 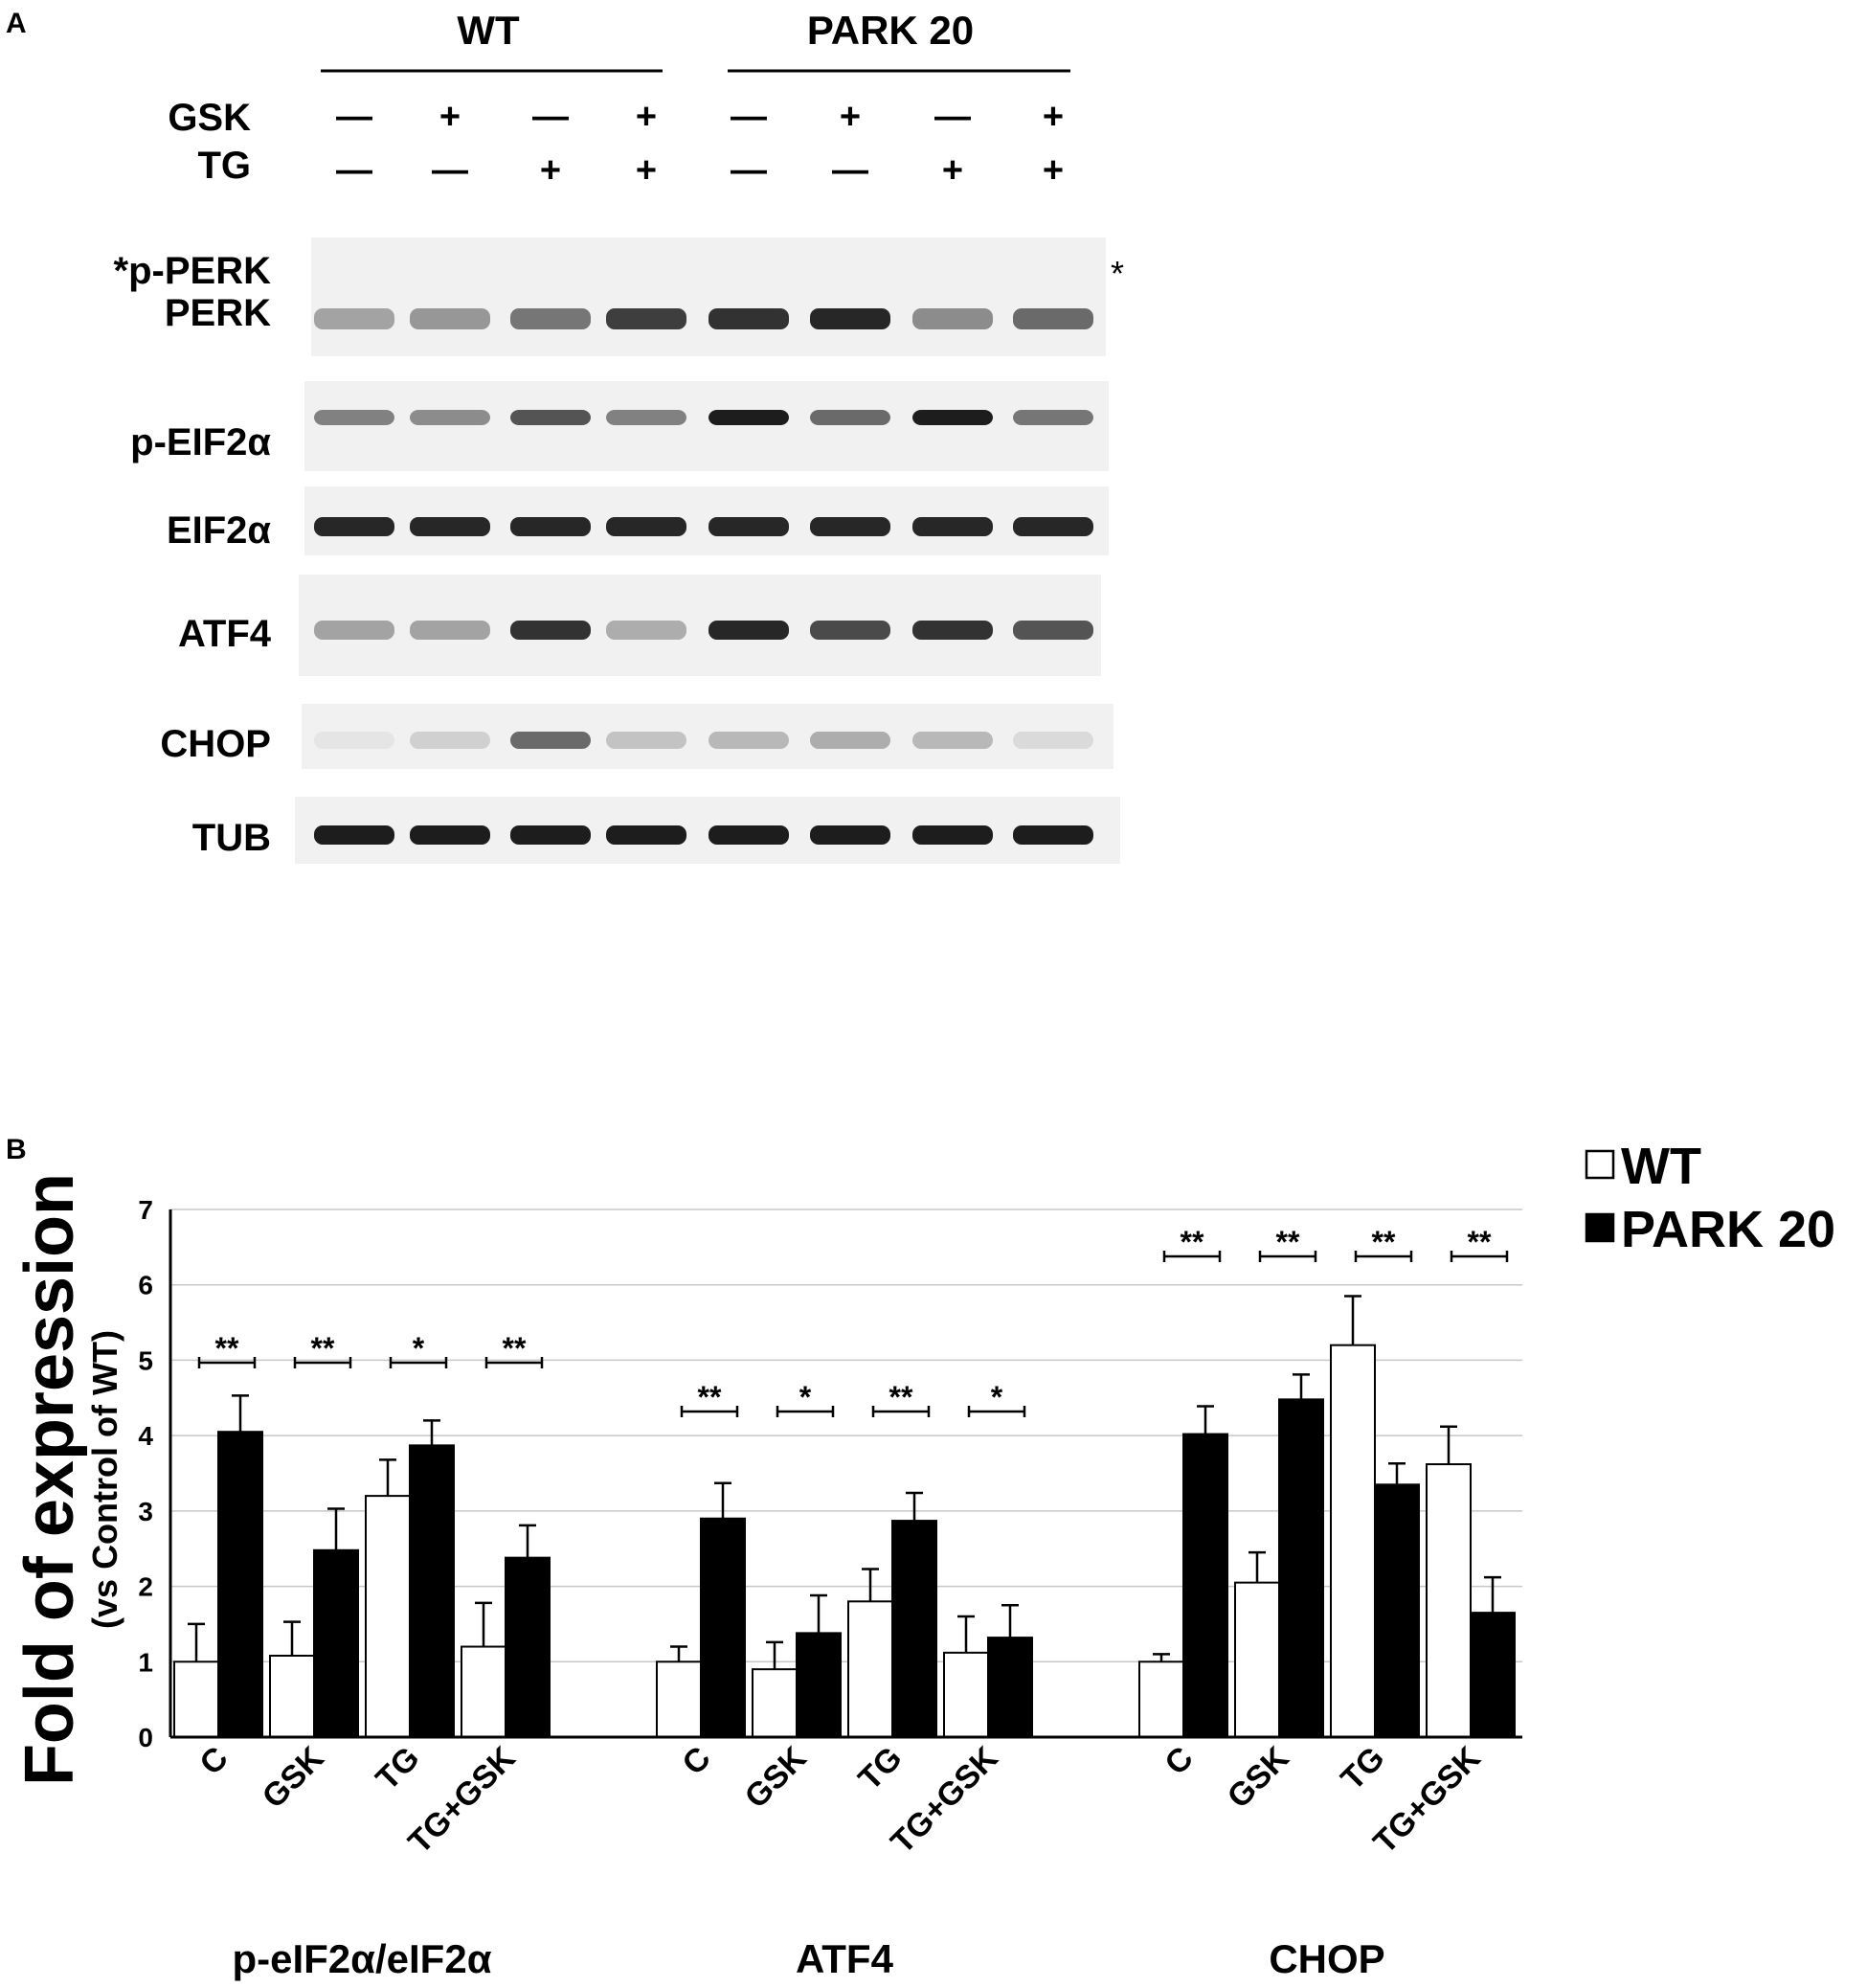 What do you see at coordinates (890, 30) in the screenshot?
I see `group-header-park20: PARK 20` at bounding box center [890, 30].